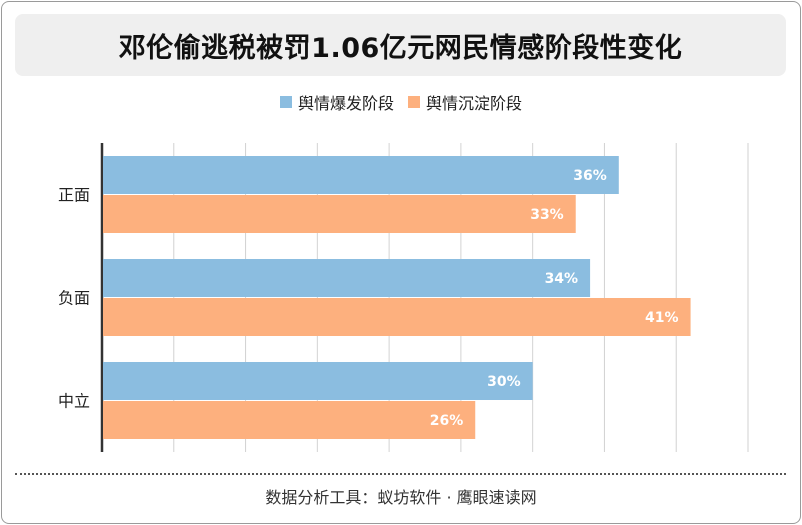  What do you see at coordinates (285, 102) in the screenshot?
I see `legend-swatch-outbreak` at bounding box center [285, 102].